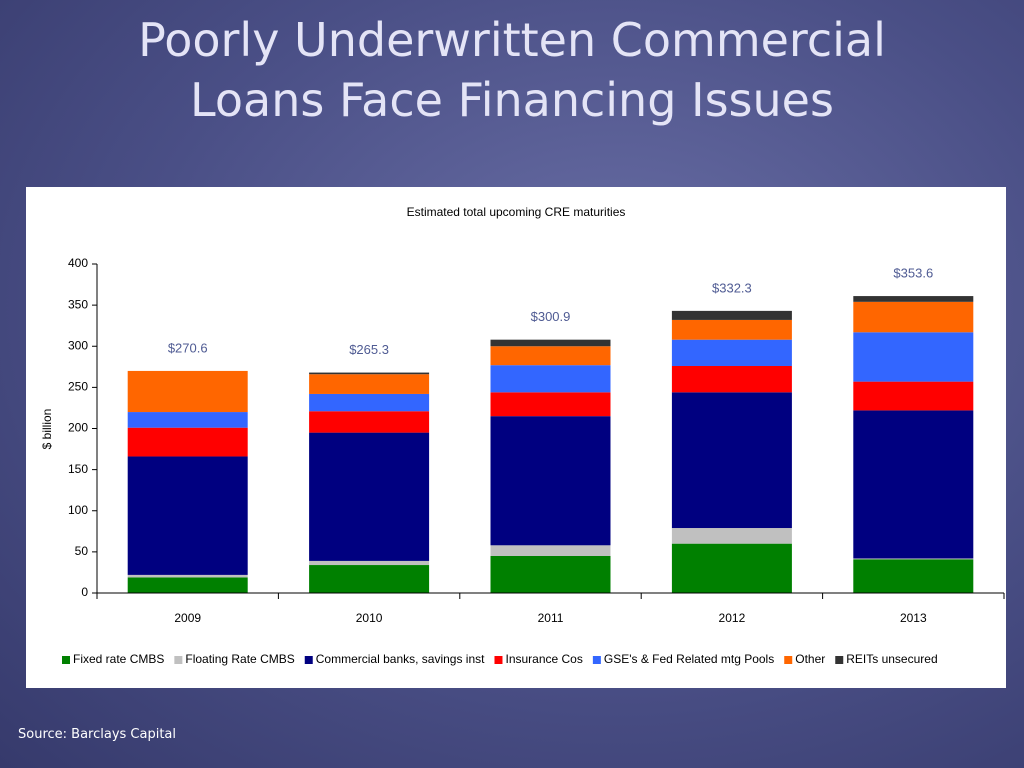 The image size is (1024, 768). What do you see at coordinates (551, 618) in the screenshot?
I see `x-tick-label: 2011` at bounding box center [551, 618].